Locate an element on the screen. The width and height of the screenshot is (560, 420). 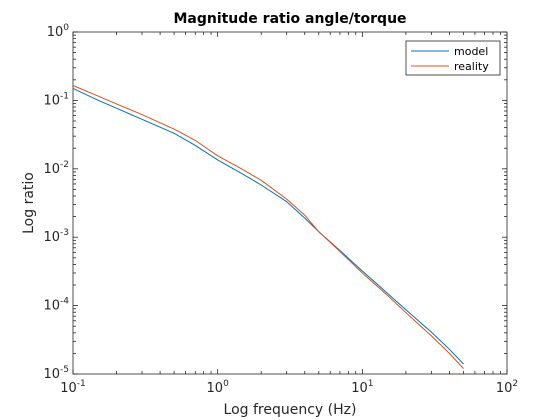
y-tick-label: 10⁻² is located at coordinates (56, 168).